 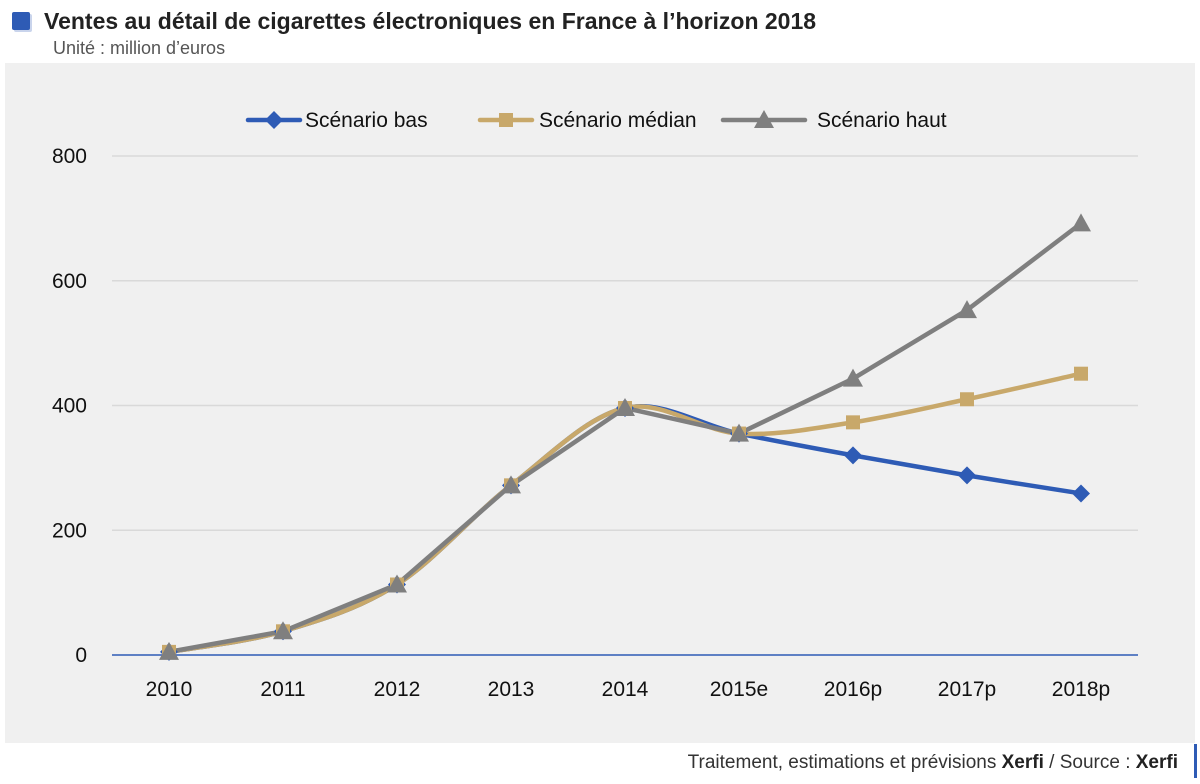 I want to click on data-point-haut-2015e, so click(x=739, y=432).